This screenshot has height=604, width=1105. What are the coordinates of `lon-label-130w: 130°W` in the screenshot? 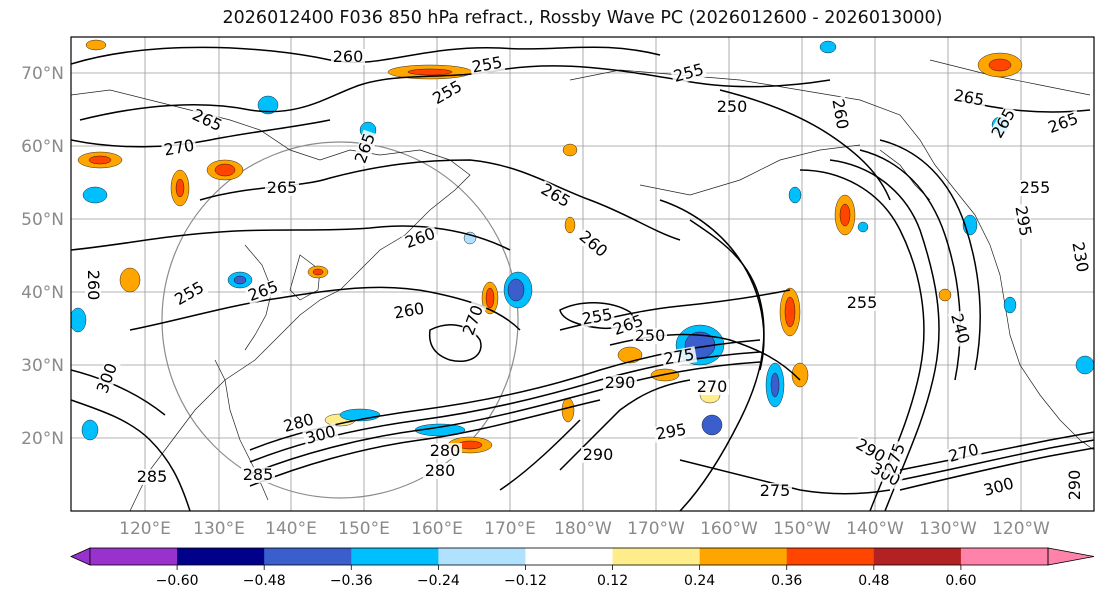 It's located at (948, 529).